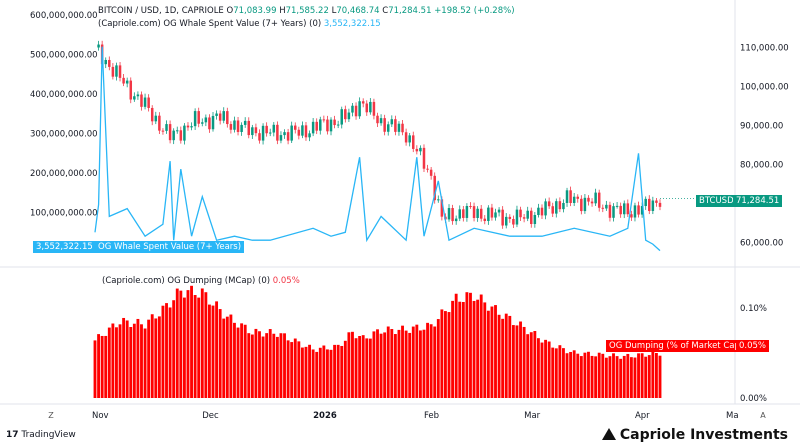 The image size is (800, 445). Describe the element at coordinates (64, 174) in the screenshot. I see `left-axis-tick: 200,000,000.00` at that location.